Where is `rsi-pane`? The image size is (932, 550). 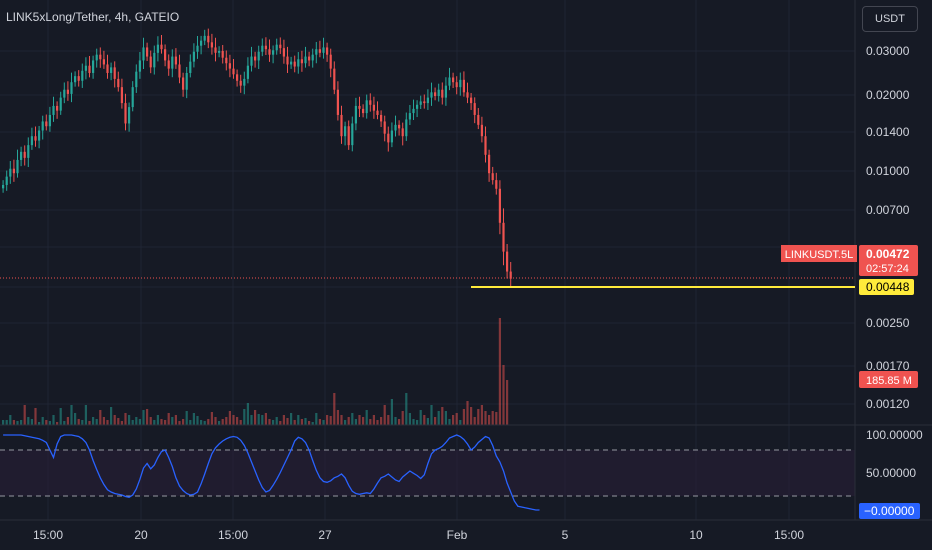
rsi-pane is located at coordinates (427, 472).